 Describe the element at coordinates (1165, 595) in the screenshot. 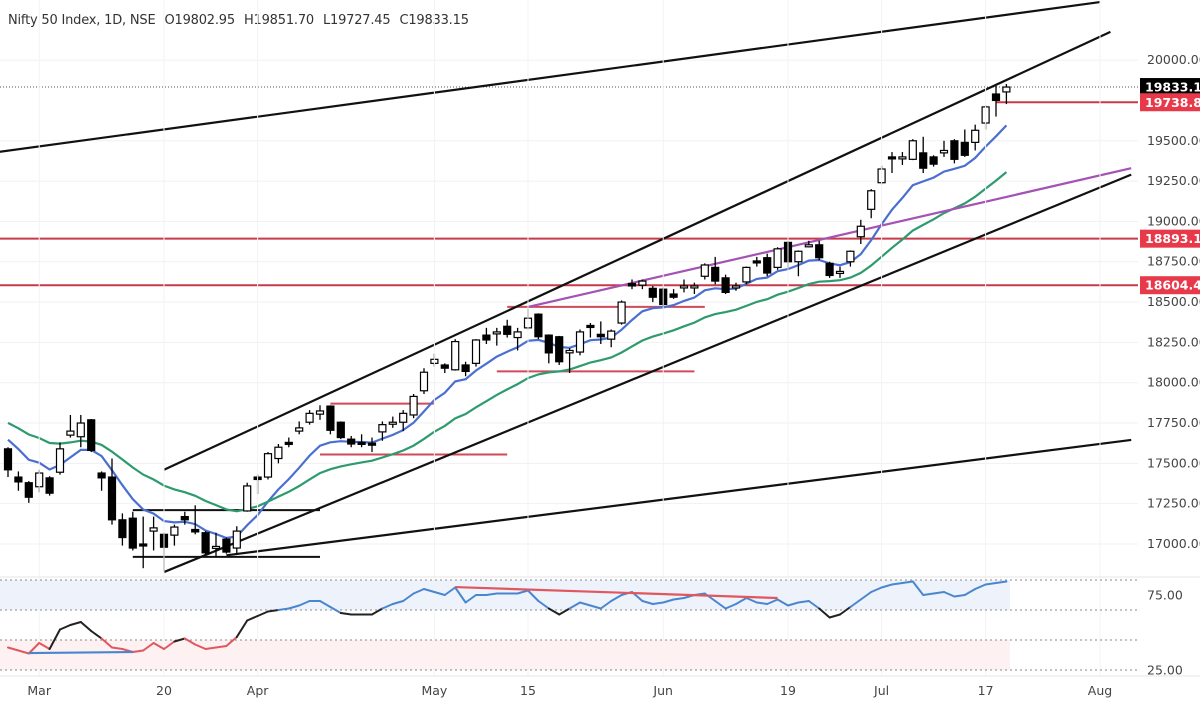

I see `rsi-axis-label: 75.00` at that location.